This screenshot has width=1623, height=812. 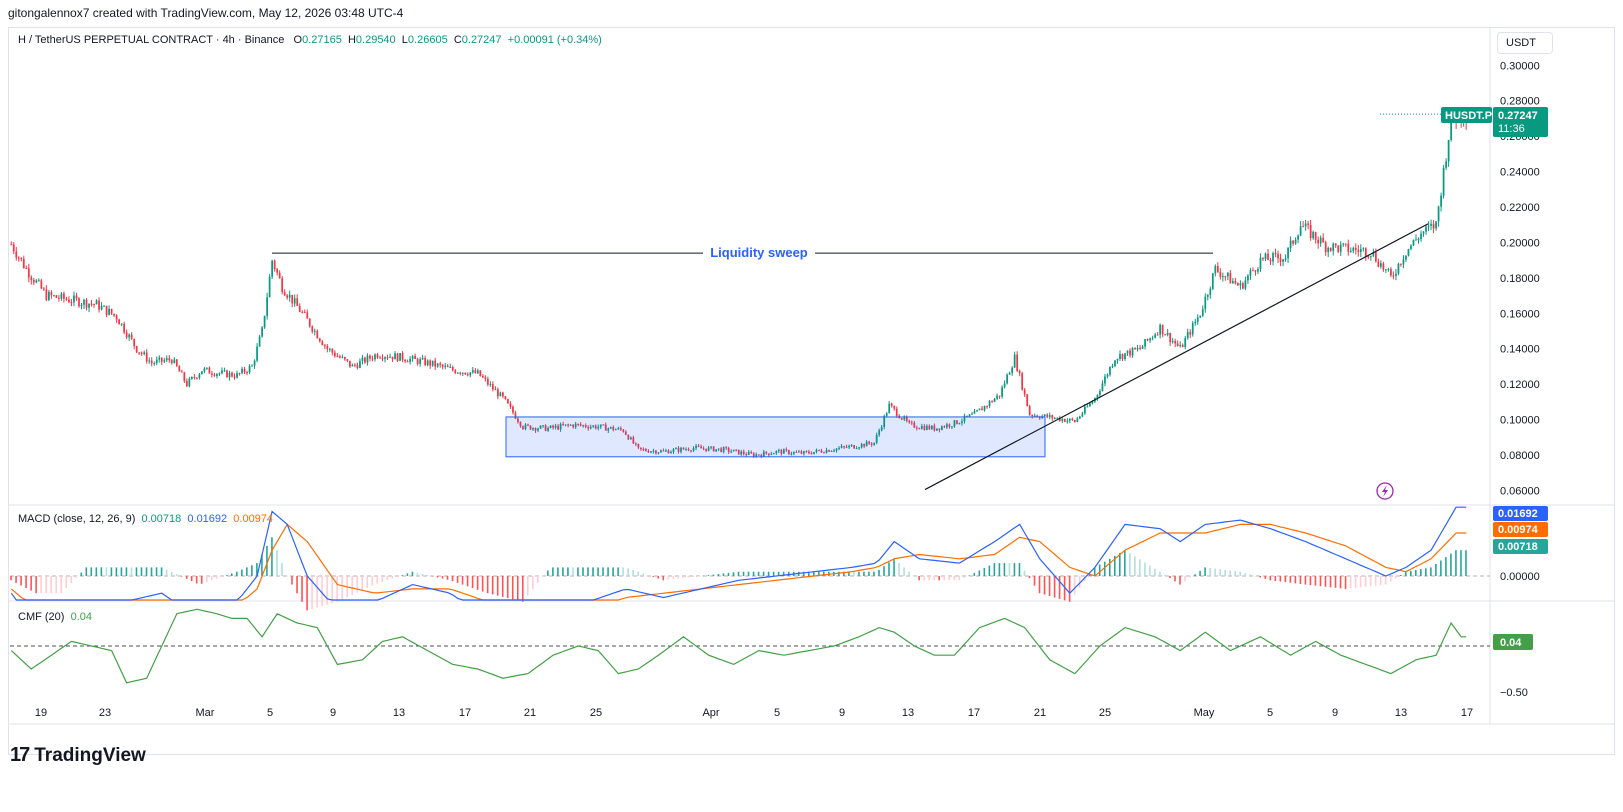 I want to click on macd-indicator-label: MACD (close, 12, 26, 9), so click(x=77, y=519).